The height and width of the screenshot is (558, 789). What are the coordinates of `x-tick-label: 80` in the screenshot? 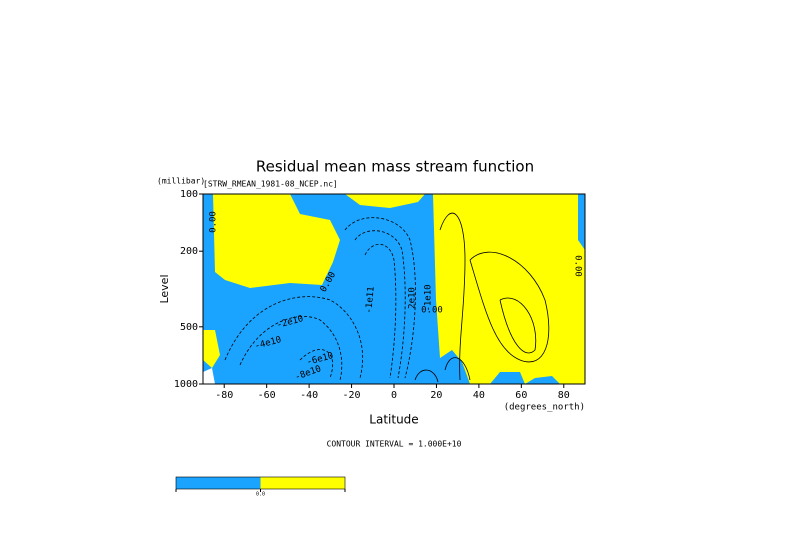 It's located at (564, 395).